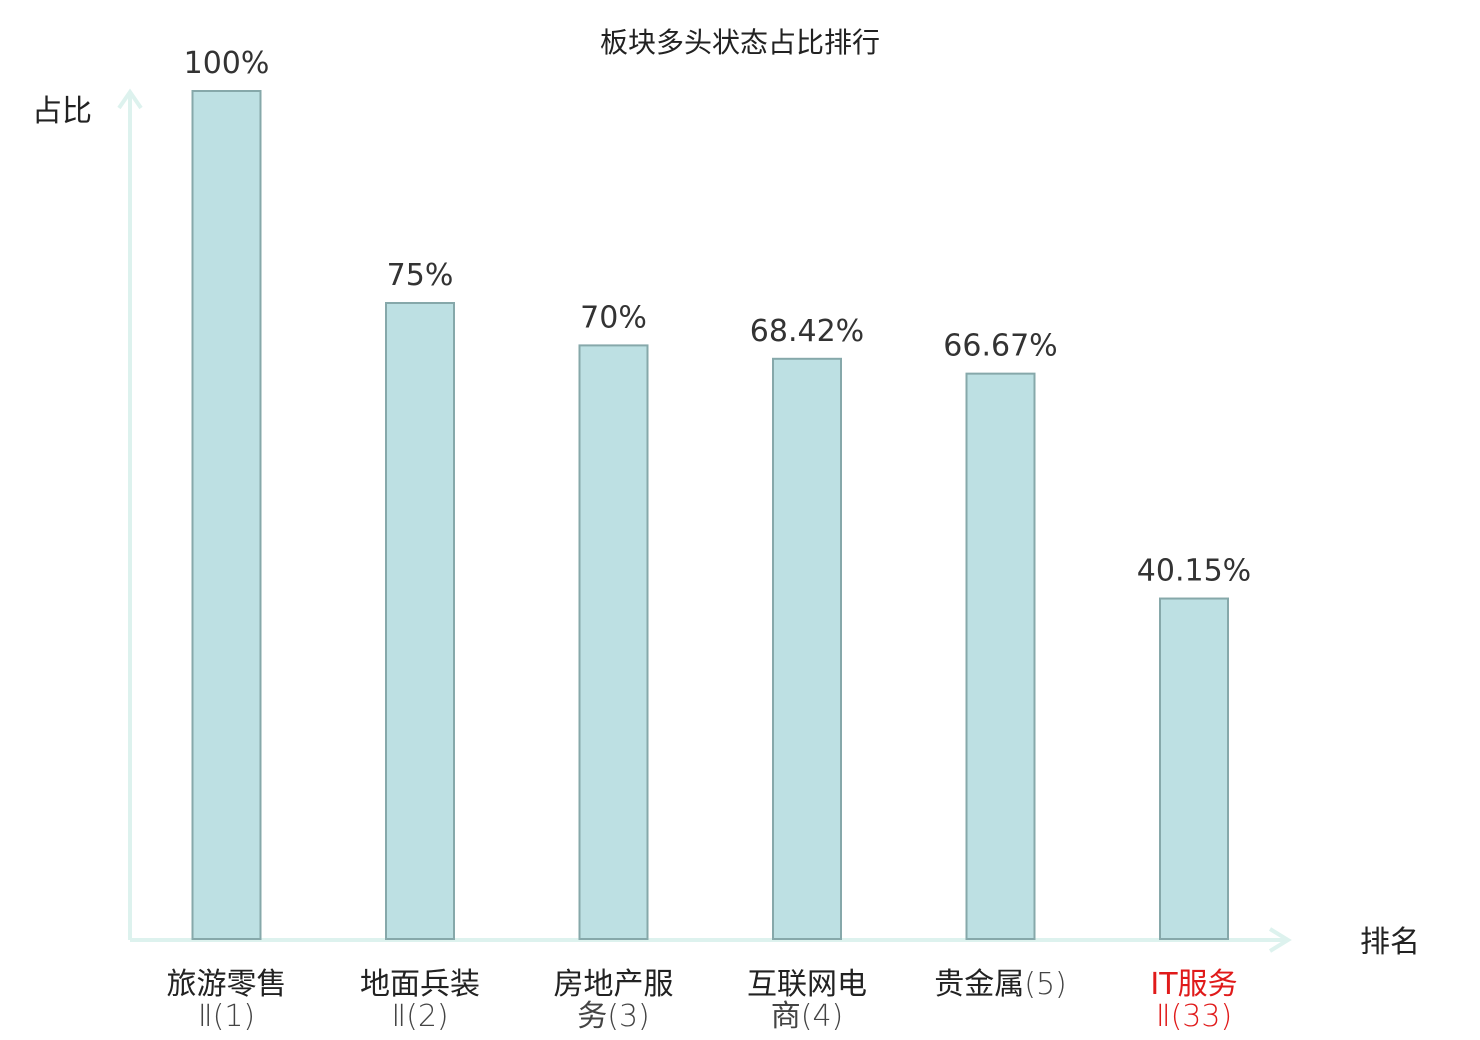 The height and width of the screenshot is (1040, 1480). I want to click on category-rank-3: 务(3), so click(613, 1016).